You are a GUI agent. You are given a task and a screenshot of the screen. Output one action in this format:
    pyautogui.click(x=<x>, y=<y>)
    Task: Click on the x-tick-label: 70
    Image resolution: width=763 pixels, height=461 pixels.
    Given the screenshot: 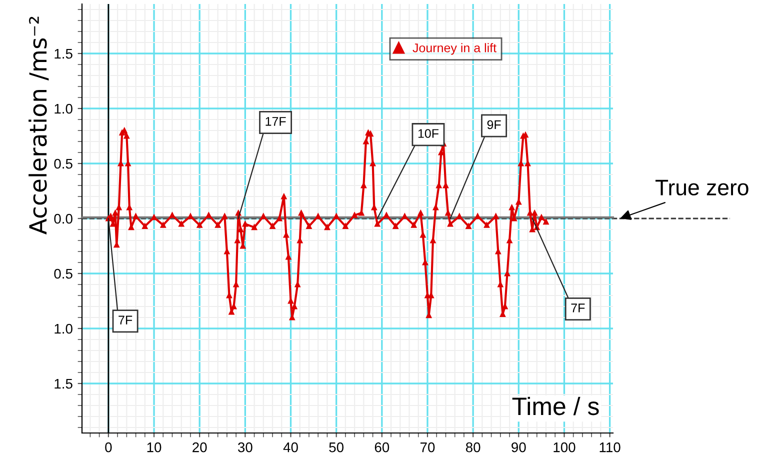 What is the action you would take?
    pyautogui.click(x=427, y=447)
    